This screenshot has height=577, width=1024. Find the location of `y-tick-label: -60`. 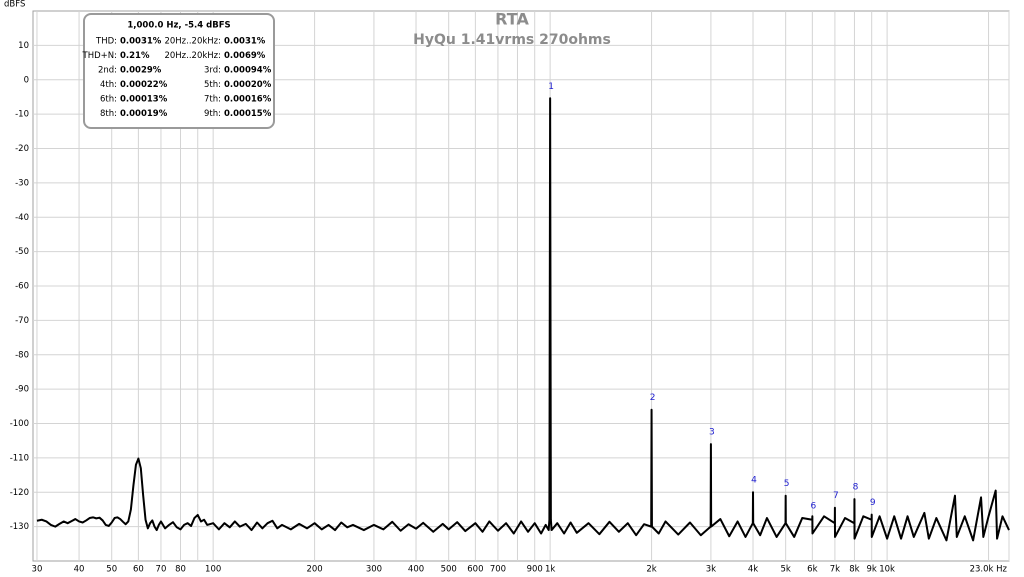

y-tick-label: -60 is located at coordinates (22, 287).